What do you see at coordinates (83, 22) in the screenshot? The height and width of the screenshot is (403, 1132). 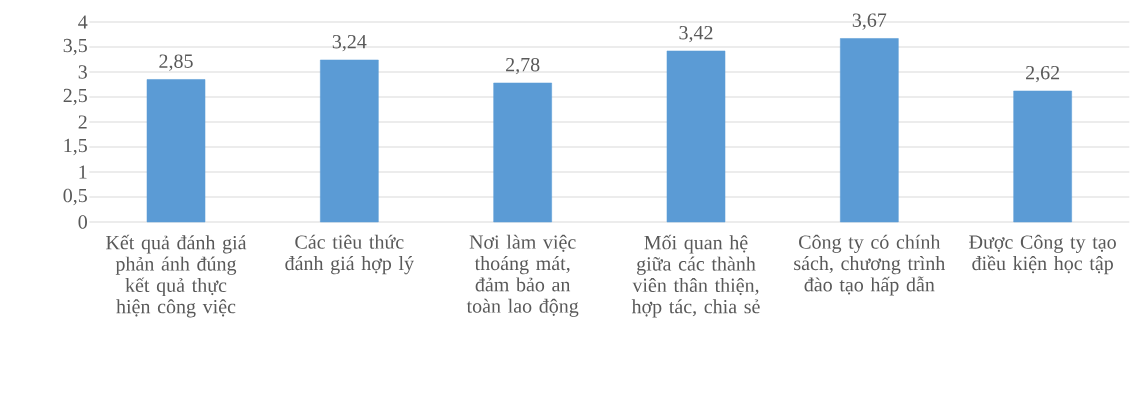 I see `y-tick-label: 4` at bounding box center [83, 22].